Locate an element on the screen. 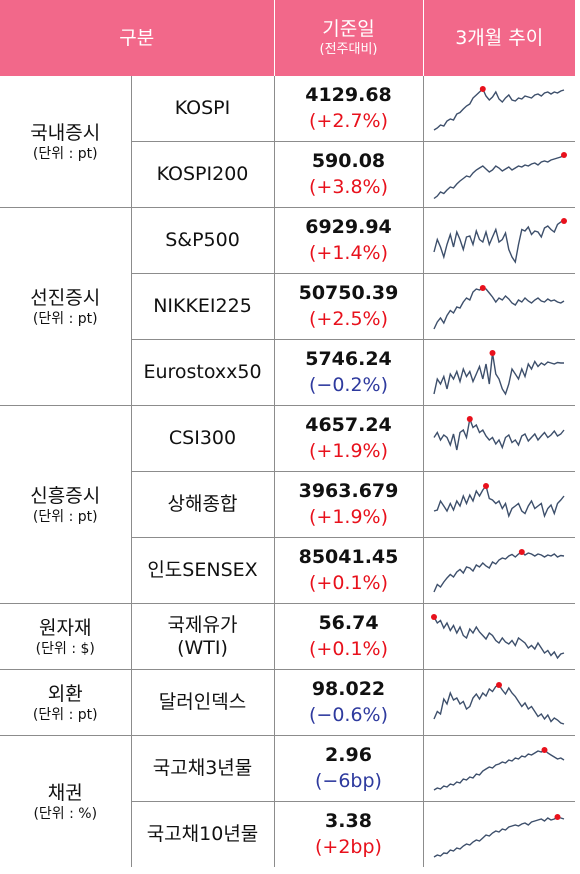 This screenshot has width=580, height=874. table-row: 국내증시 (단위 : pt) KOSPI 4129.68 (+2.7%) is located at coordinates (287, 142).